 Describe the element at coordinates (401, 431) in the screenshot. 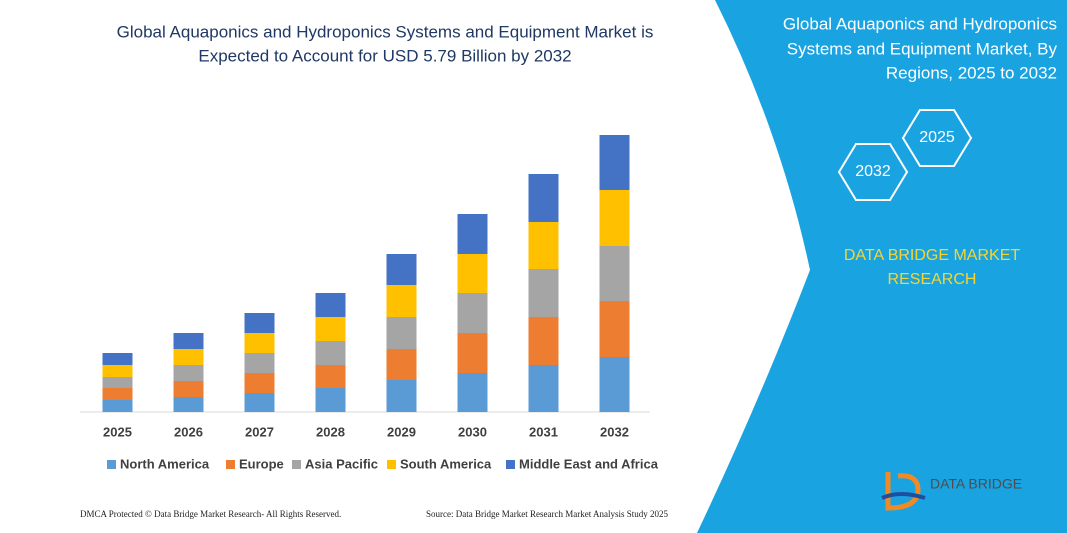

I see `x-tick-label: 2029` at that location.